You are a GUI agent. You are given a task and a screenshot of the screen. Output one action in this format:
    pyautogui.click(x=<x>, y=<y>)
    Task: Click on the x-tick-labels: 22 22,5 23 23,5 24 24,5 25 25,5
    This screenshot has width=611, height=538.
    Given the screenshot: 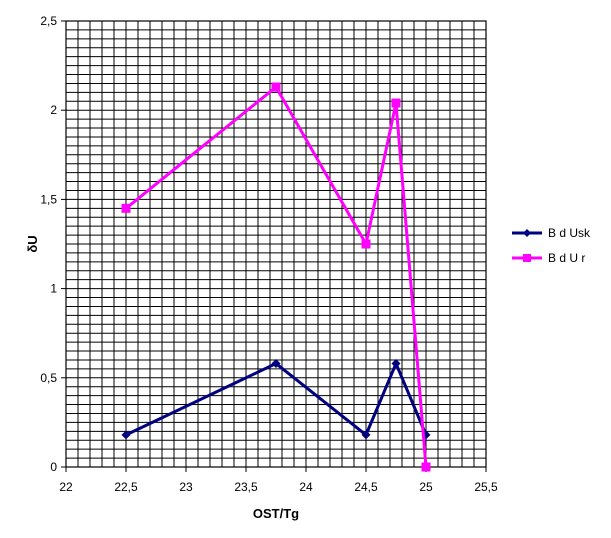 What is the action you would take?
    pyautogui.click(x=278, y=480)
    